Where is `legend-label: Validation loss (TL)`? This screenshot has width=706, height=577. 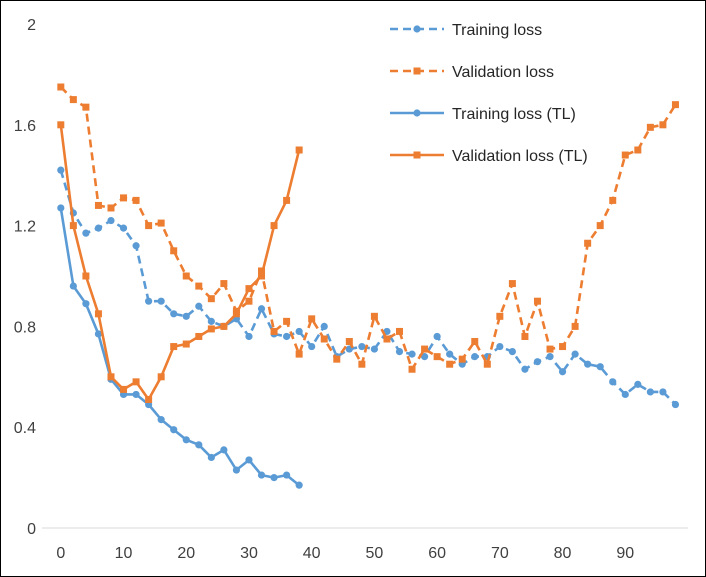 legend-label: Validation loss (TL) is located at coordinates (520, 156).